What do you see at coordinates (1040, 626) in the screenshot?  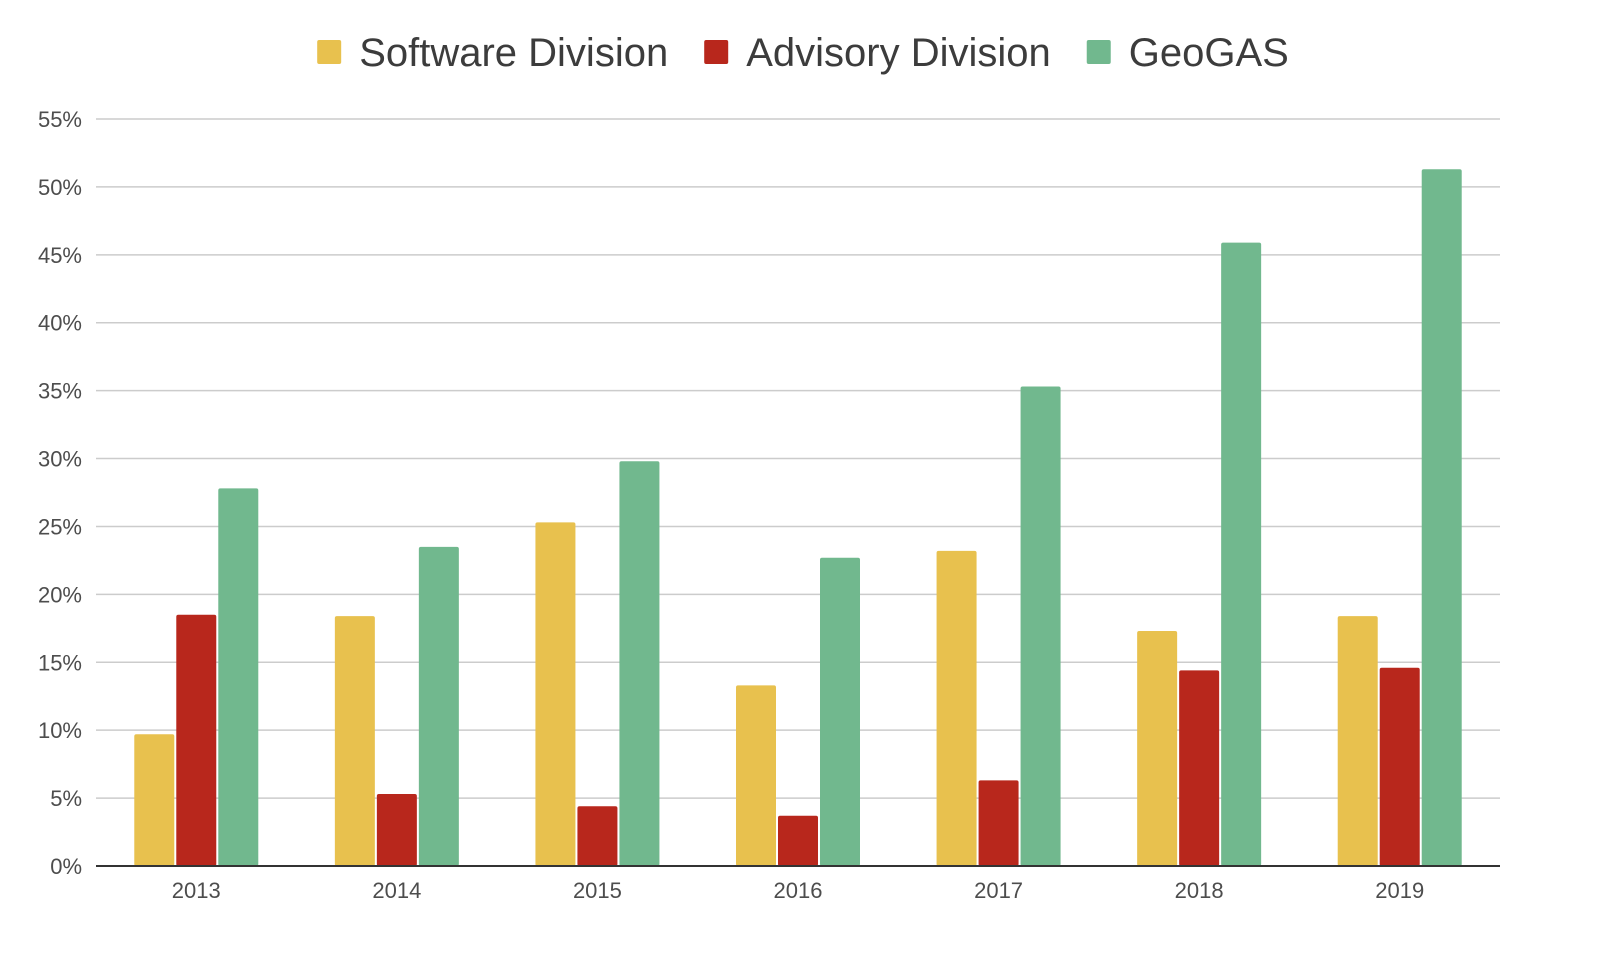 I see `bar-geogas-2017` at bounding box center [1040, 626].